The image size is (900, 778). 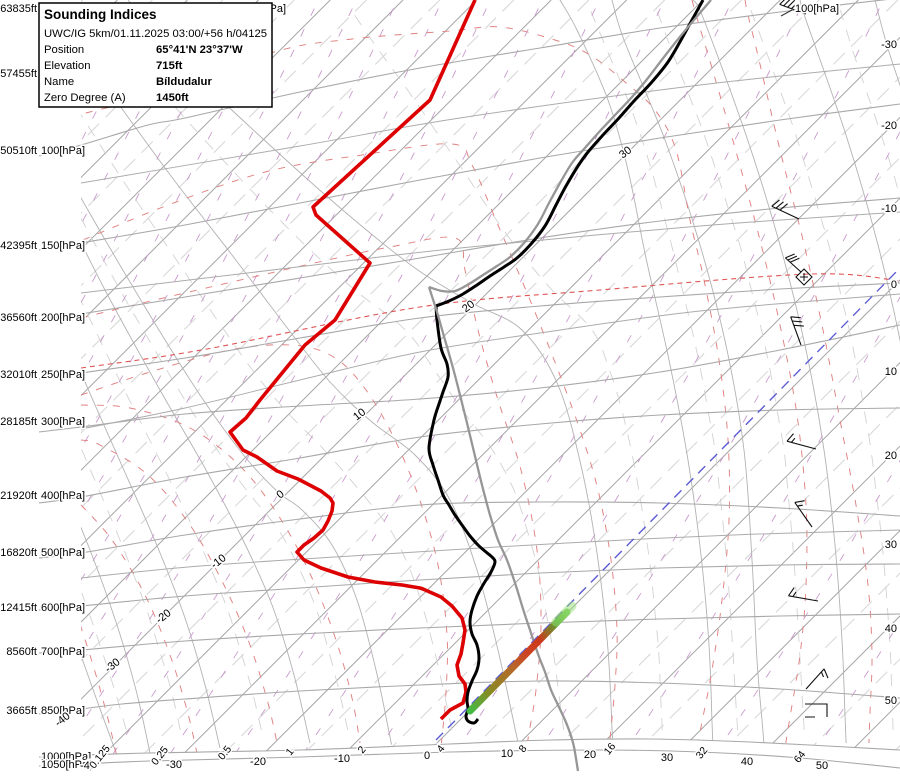 I want to click on svg-text: Sounding Indices, so click(x=100, y=14).